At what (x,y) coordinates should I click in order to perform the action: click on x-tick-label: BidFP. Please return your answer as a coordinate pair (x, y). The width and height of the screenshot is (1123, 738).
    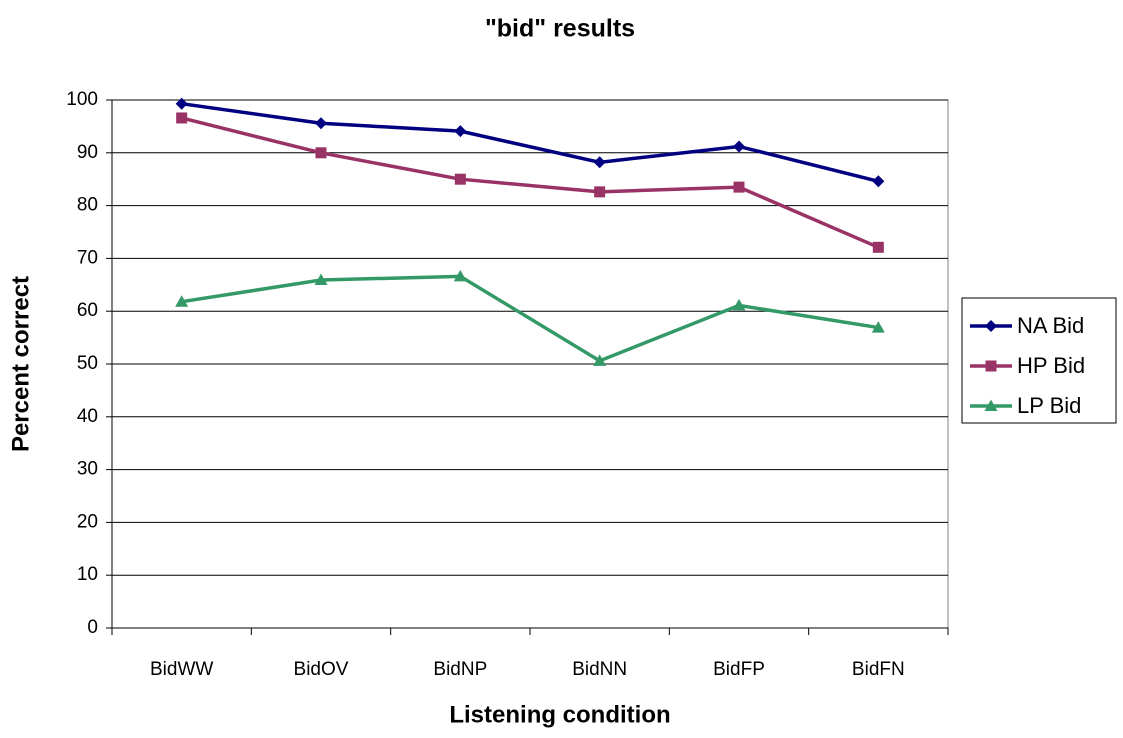
    Looking at the image, I should click on (739, 669).